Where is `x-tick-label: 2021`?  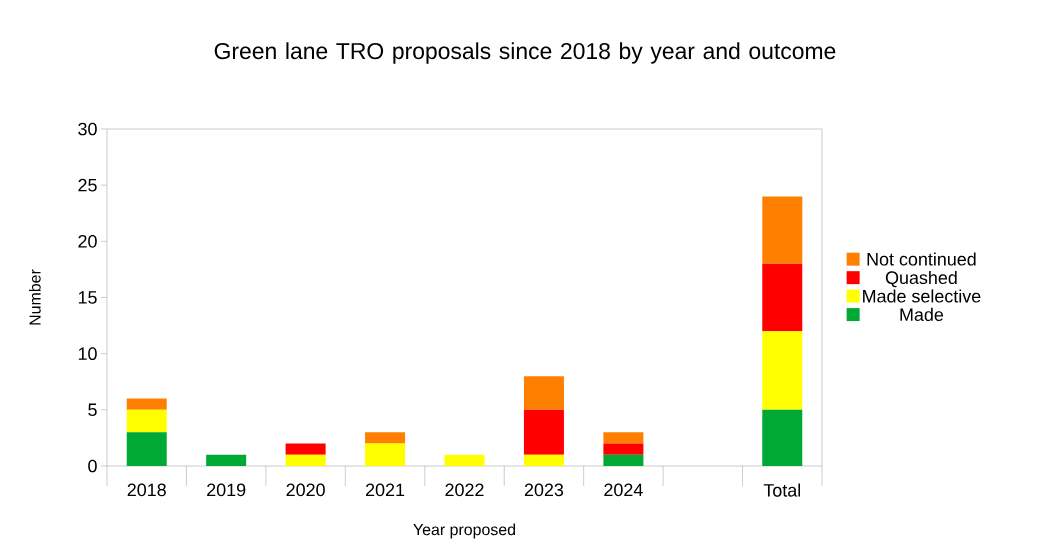 x-tick-label: 2021 is located at coordinates (385, 490).